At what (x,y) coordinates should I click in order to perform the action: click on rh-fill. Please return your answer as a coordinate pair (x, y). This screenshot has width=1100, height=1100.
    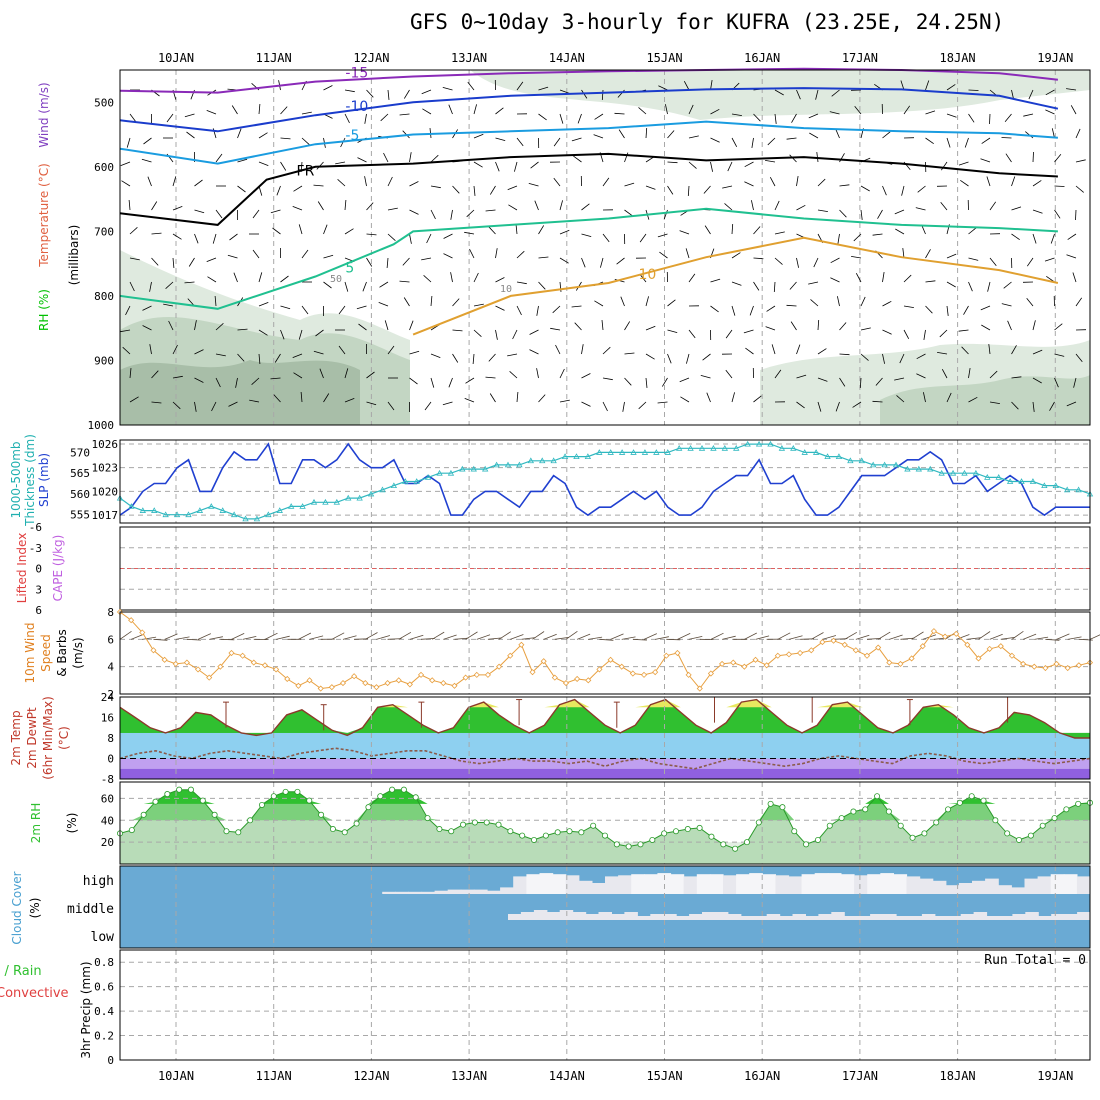
    Looking at the image, I should click on (605, 826).